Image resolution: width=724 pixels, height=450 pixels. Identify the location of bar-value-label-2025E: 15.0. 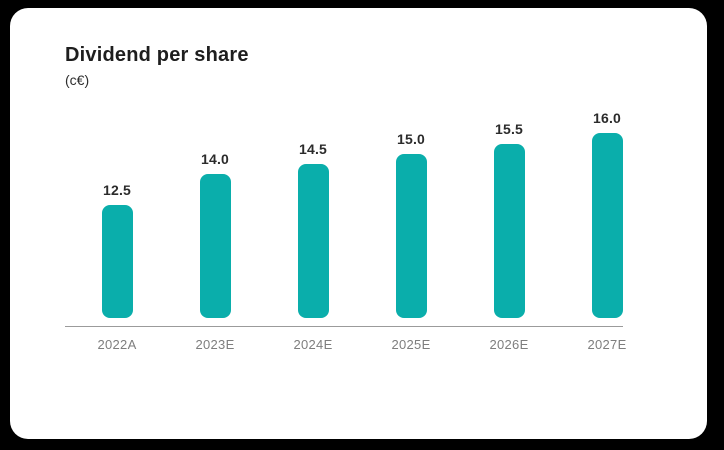
(411, 139).